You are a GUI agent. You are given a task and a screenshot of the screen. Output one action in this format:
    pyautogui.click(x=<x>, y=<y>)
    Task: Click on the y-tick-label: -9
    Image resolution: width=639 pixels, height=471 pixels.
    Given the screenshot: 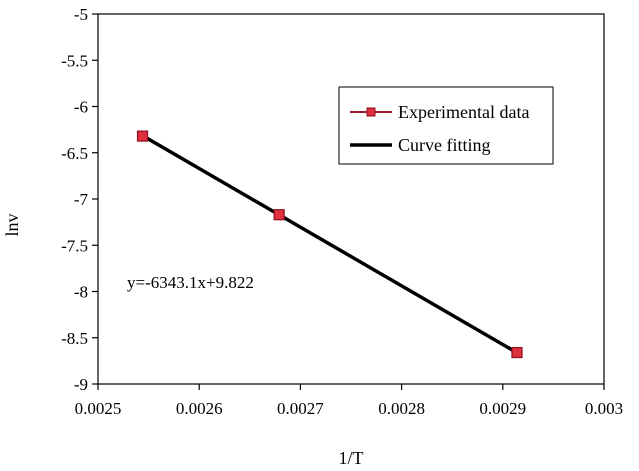 What is the action you would take?
    pyautogui.click(x=81, y=384)
    